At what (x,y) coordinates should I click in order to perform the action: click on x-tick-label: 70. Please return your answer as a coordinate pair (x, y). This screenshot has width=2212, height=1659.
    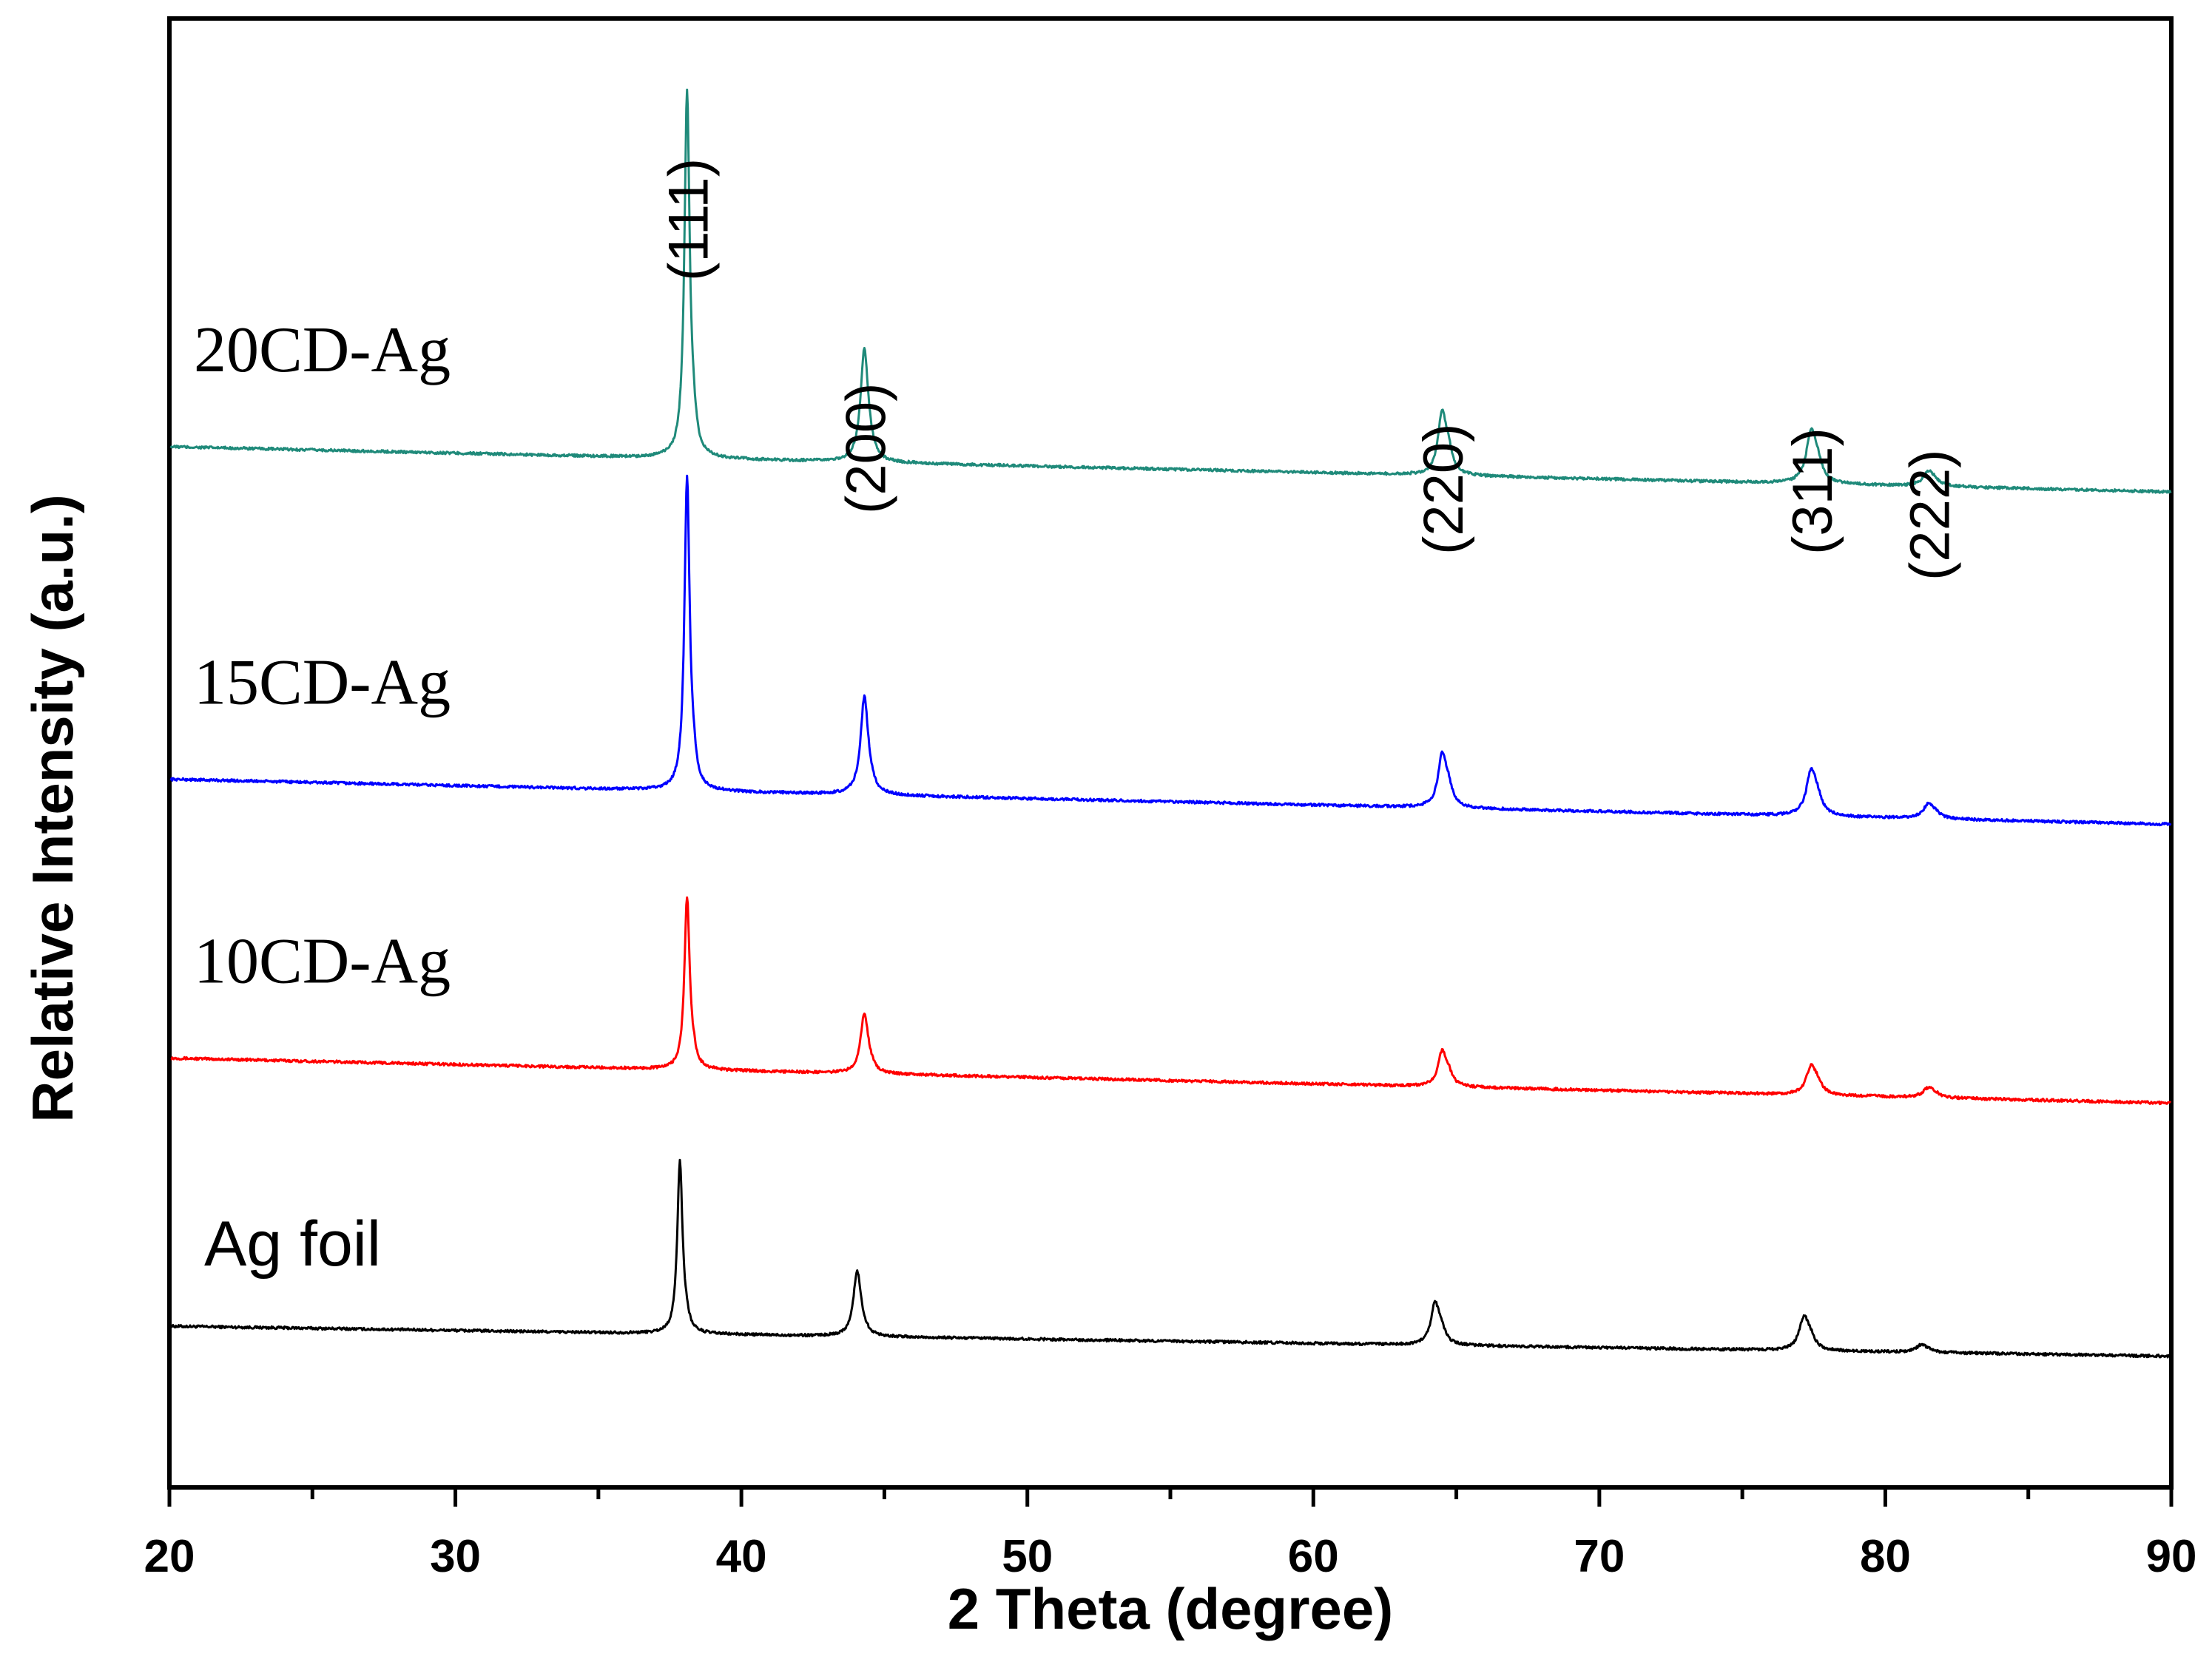
    Looking at the image, I should click on (1599, 1556).